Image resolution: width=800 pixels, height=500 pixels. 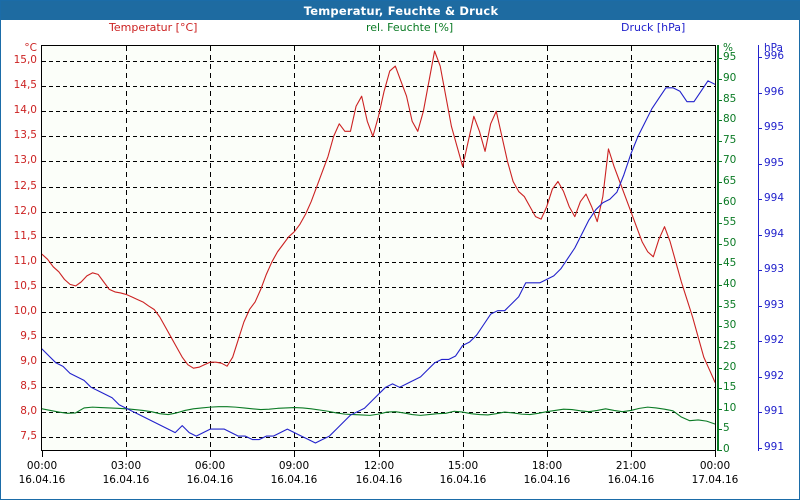 What do you see at coordinates (774, 91) in the screenshot?
I see `far-right-axis-tick-label: 996` at bounding box center [774, 91].